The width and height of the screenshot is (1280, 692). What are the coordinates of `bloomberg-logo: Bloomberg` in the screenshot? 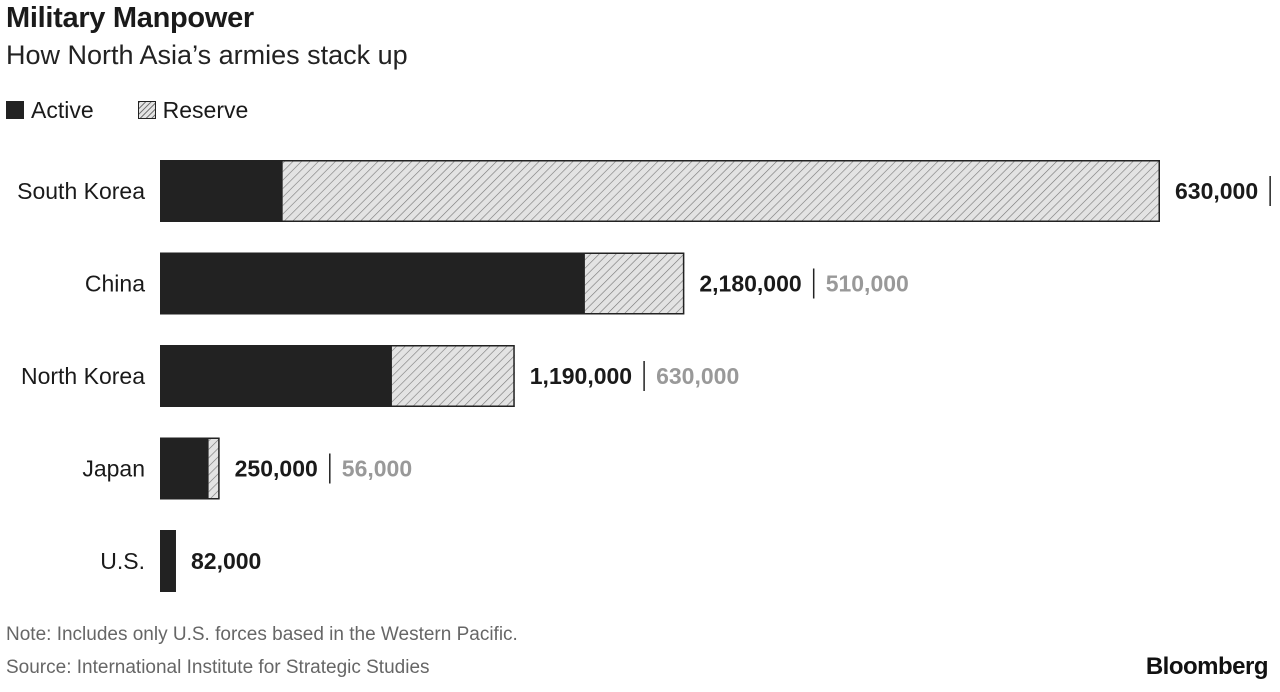 It's located at (1207, 666).